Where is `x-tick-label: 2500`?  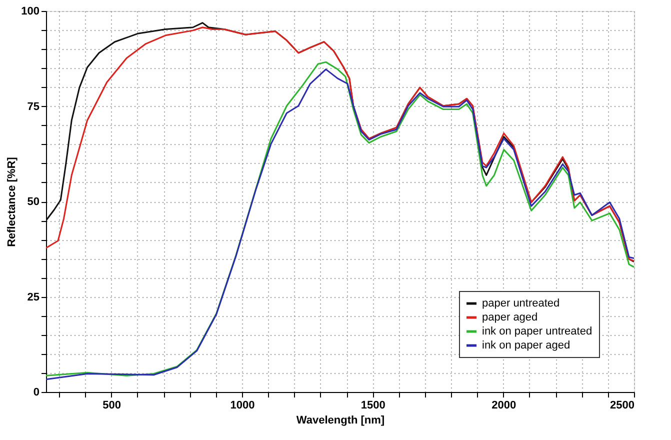 x-tick-label: 2500 is located at coordinates (622, 406).